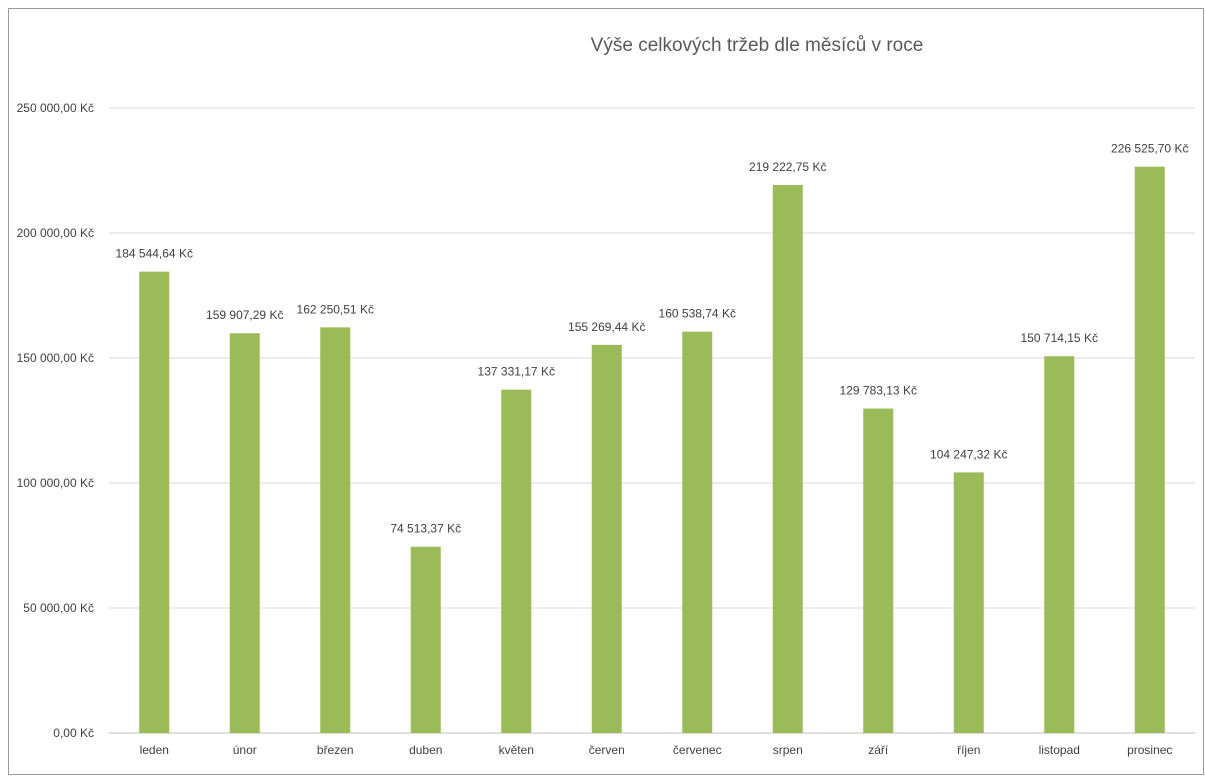 Image resolution: width=1205 pixels, height=776 pixels. I want to click on bar-únor, so click(244, 533).